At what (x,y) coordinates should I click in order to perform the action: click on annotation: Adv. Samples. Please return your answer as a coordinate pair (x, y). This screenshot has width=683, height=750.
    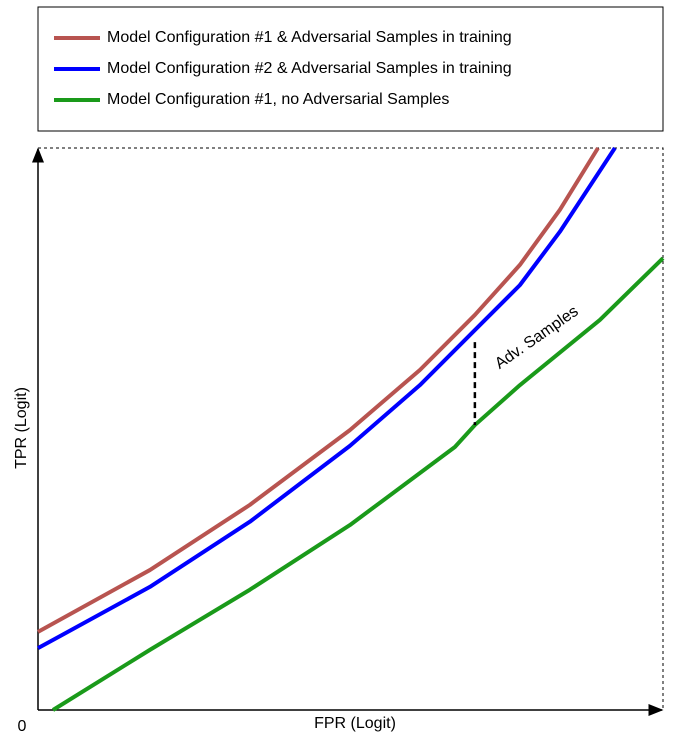
    Looking at the image, I should click on (537, 338).